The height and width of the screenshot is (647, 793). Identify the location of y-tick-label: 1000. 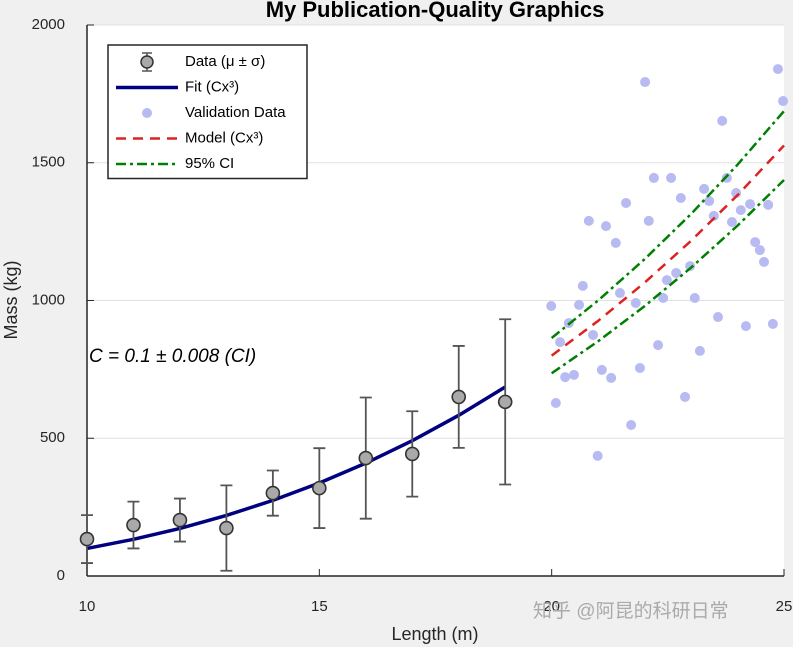
(48, 299).